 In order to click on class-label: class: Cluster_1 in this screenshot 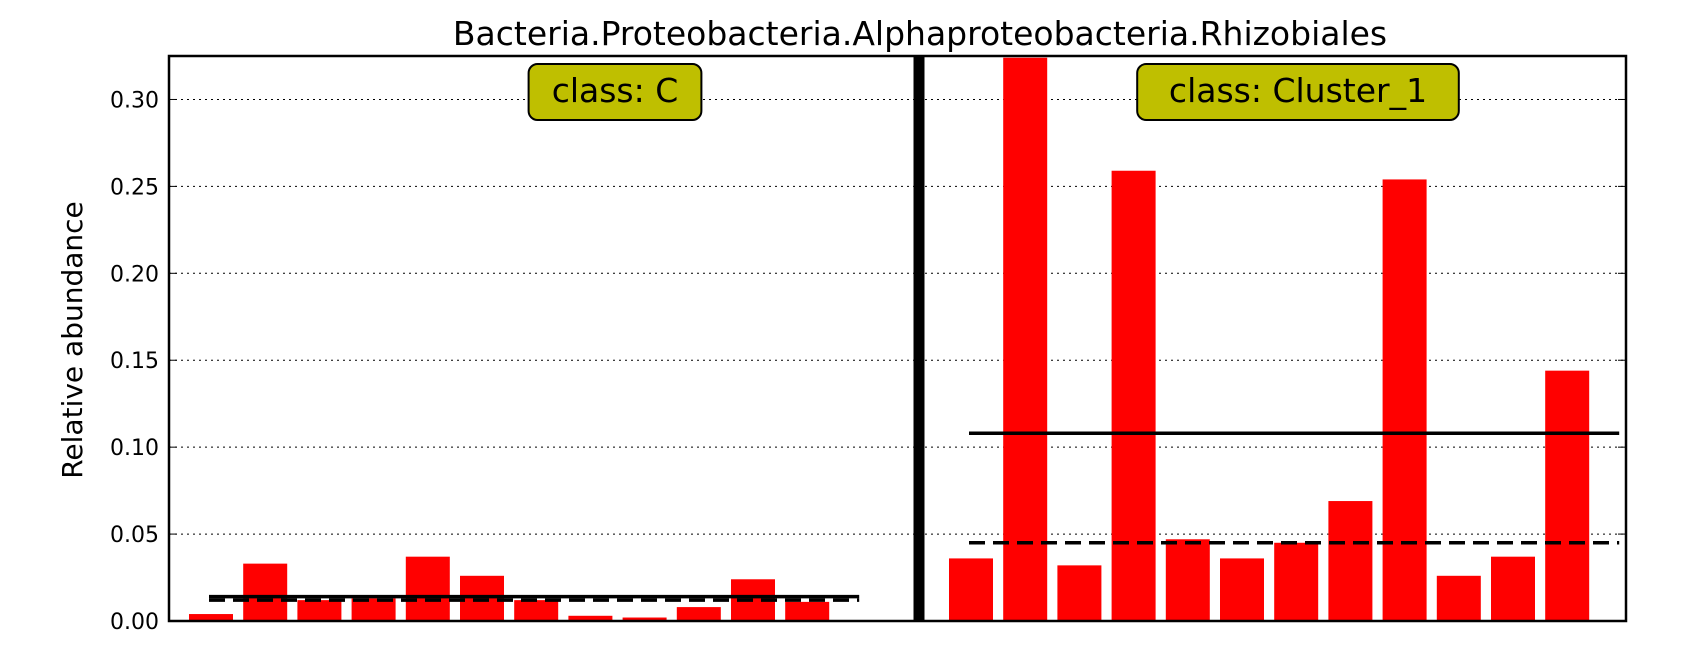, I will do `click(1298, 90)`.